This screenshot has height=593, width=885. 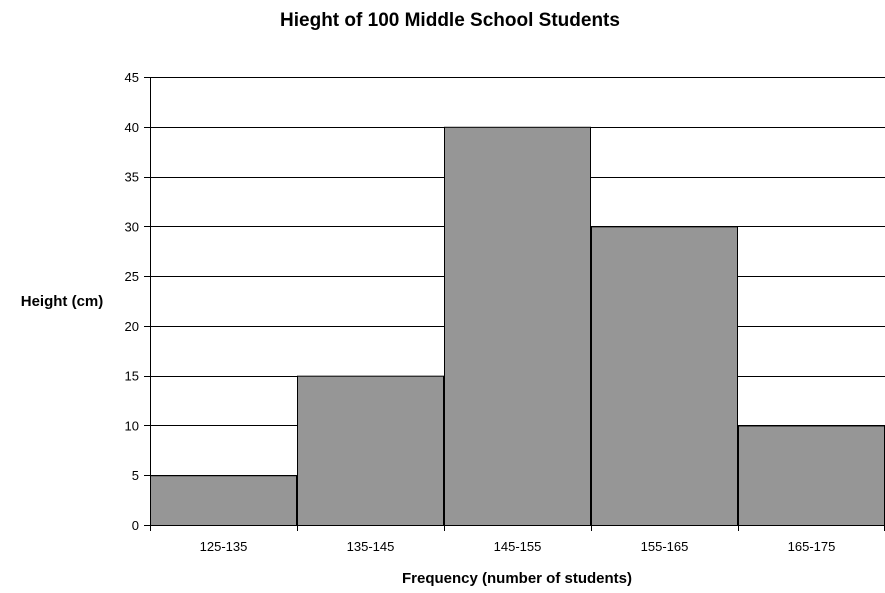 I want to click on x-tick-label: 155-165, so click(x=665, y=546).